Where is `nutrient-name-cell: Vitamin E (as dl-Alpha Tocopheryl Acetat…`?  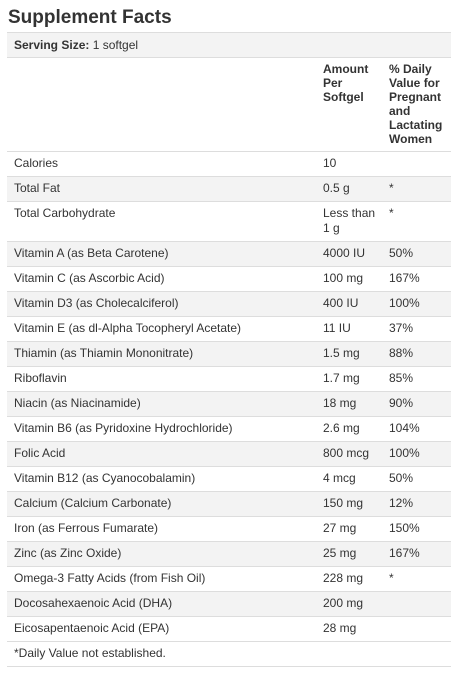
nutrient-name-cell: Vitamin E (as dl-Alpha Tocopheryl Acetat… is located at coordinates (161, 329).